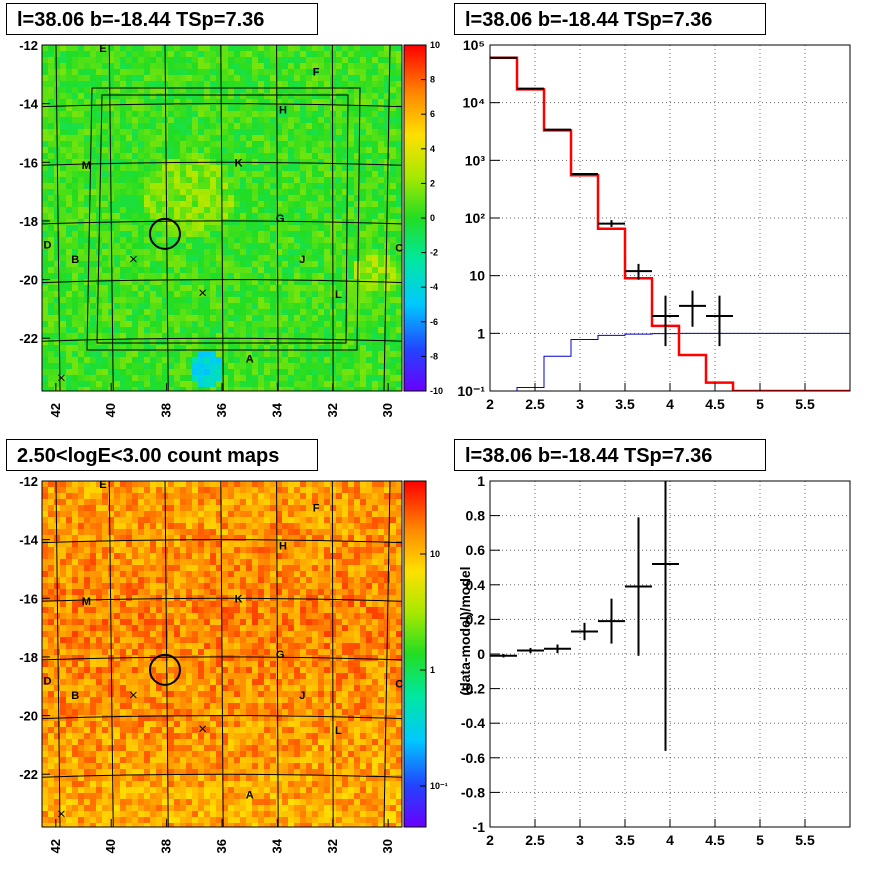  Describe the element at coordinates (432, 183) in the screenshot. I see `color-bar-label: 2` at that location.